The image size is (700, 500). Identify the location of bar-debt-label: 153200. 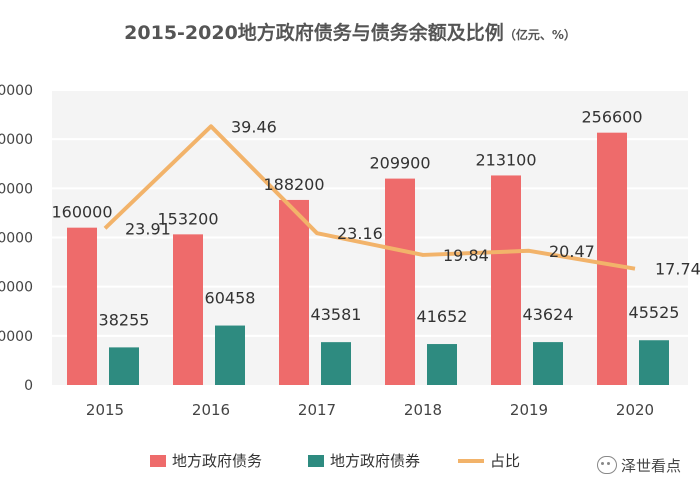
(187, 218).